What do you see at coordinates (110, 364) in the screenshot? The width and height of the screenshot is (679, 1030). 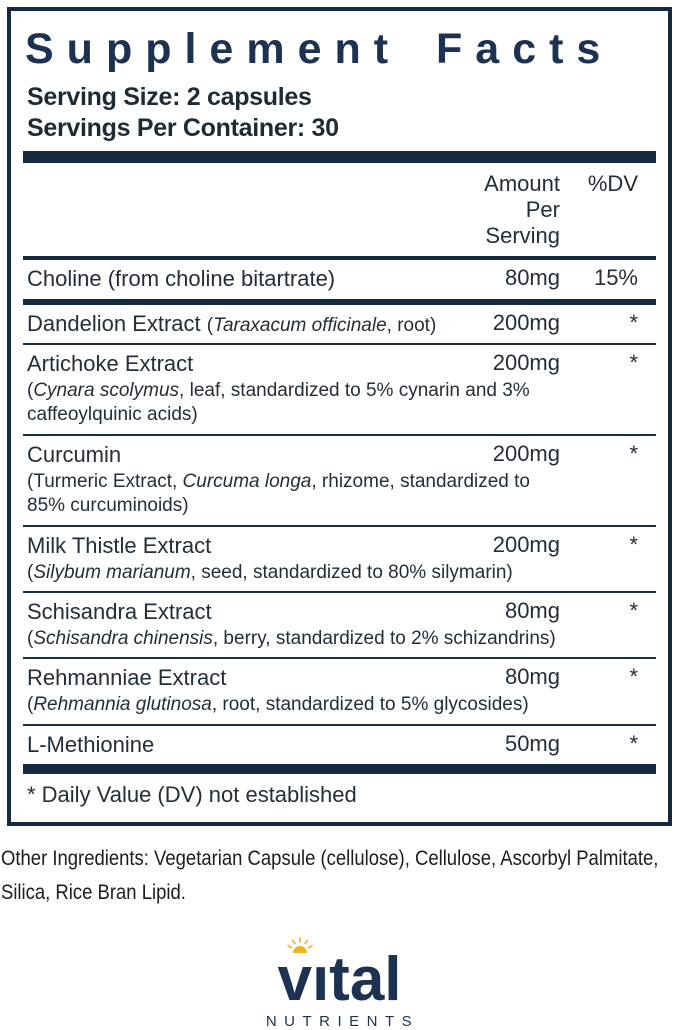 I see `ingredient-name: Artichoke Extract` at bounding box center [110, 364].